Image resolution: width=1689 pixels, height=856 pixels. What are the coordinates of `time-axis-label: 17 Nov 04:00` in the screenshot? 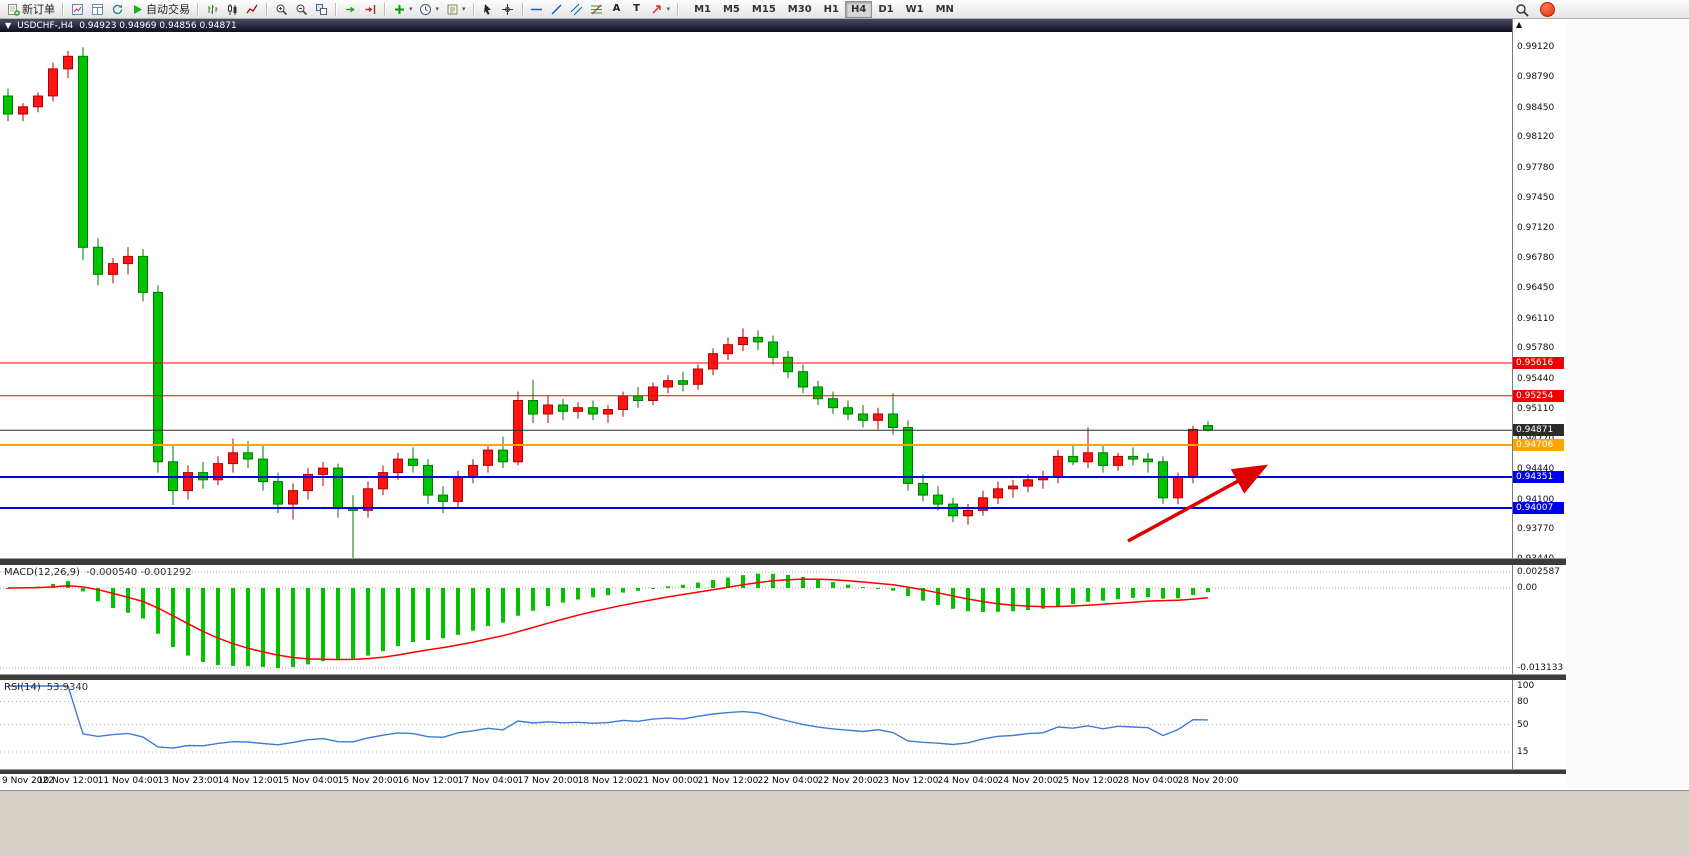 It's located at (488, 781).